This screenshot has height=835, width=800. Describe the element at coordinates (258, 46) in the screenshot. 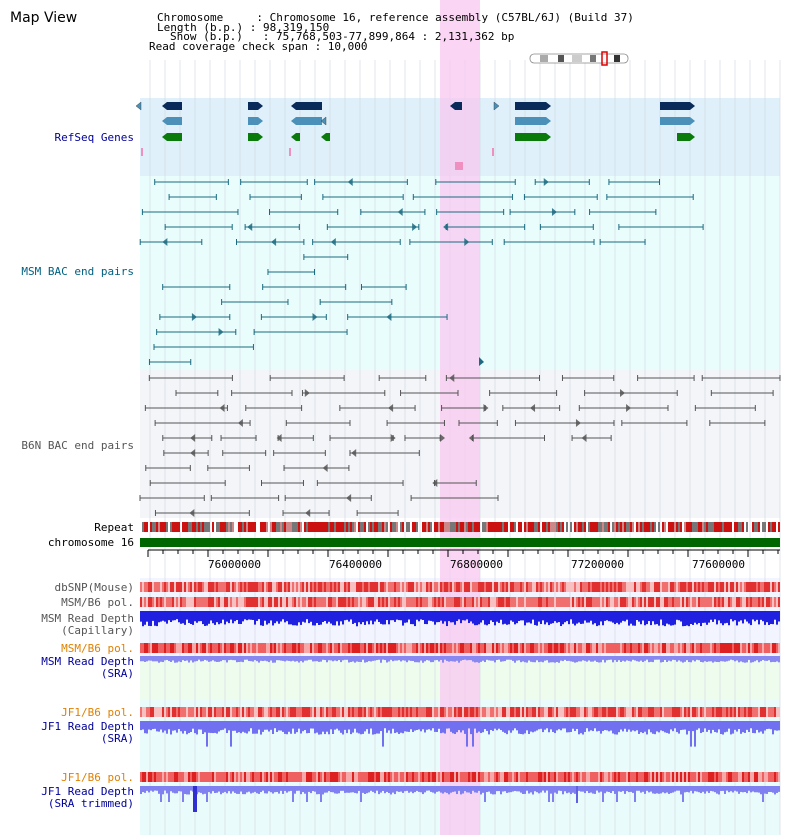

I see `info-coverage-span: Read coverage check span : 10,000` at that location.